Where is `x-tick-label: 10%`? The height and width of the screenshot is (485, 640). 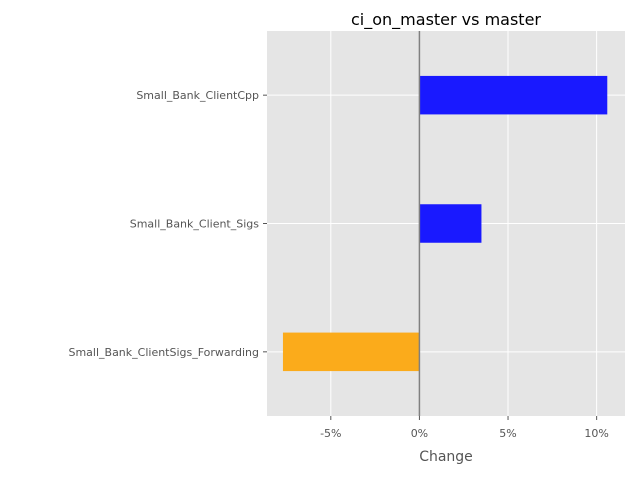
x-tick-label: 10% is located at coordinates (596, 433).